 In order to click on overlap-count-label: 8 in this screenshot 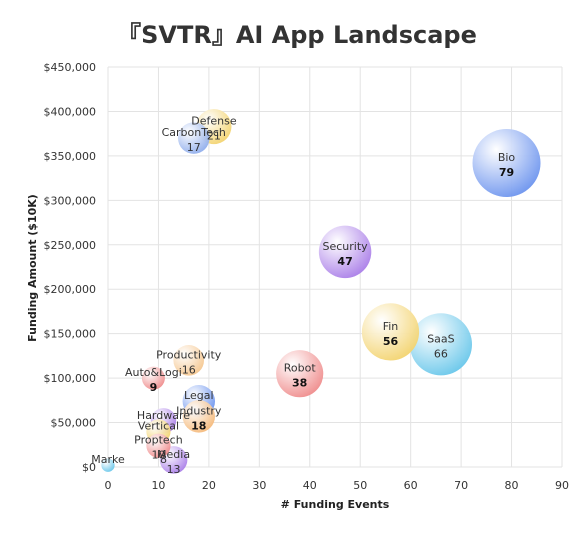, I will do `click(163, 459)`.